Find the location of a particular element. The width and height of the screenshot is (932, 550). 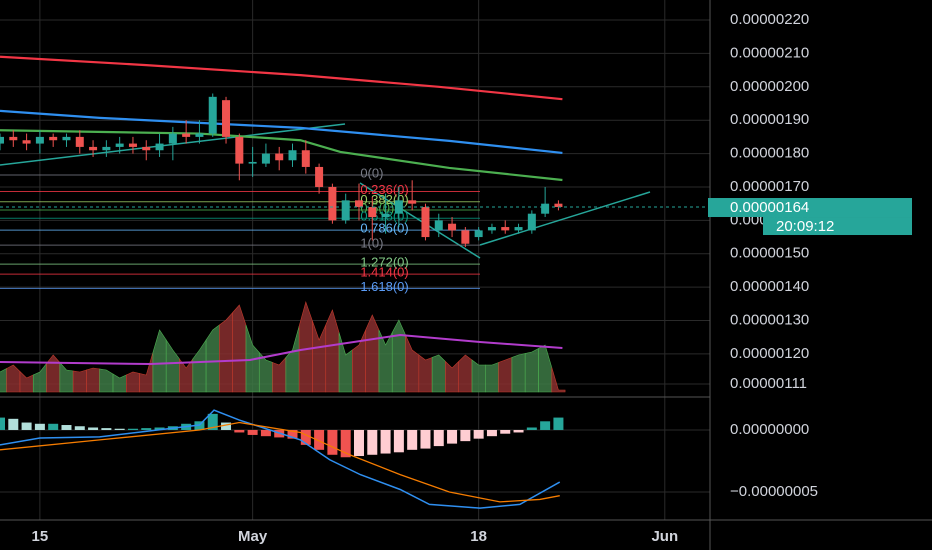

y-tick-label: 0.00000190 is located at coordinates (769, 119).